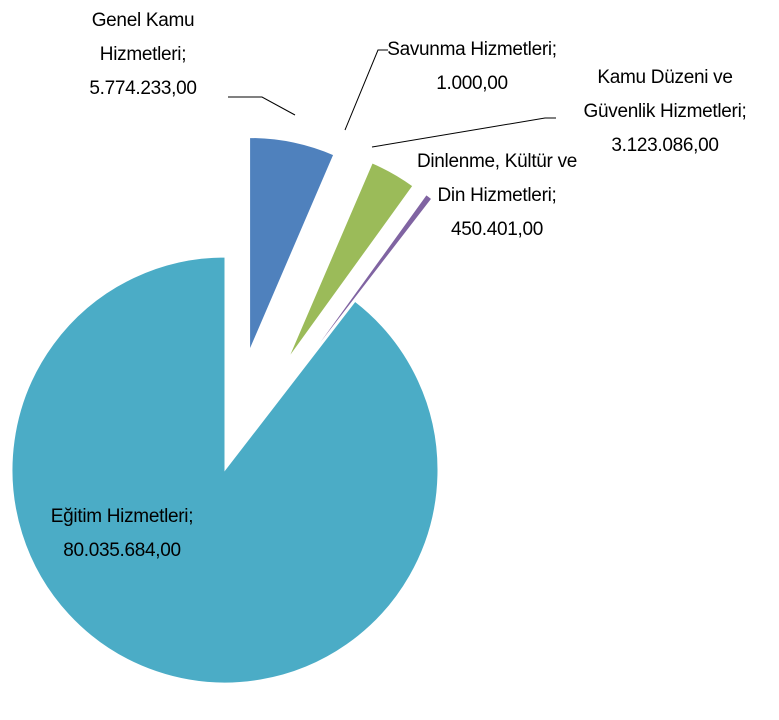 This screenshot has width=779, height=720. Describe the element at coordinates (497, 178) in the screenshot. I see `slice-name: Dinlenme, Kültür ve Din Hizmetleri;` at that location.